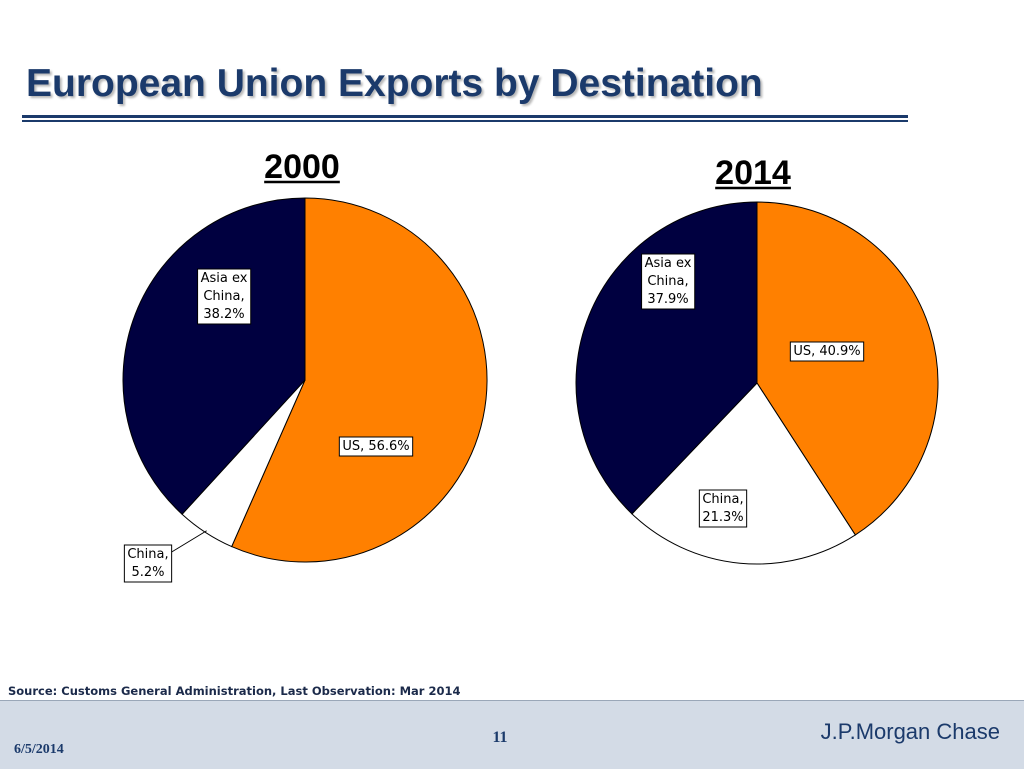 The image size is (1024, 769). I want to click on chart-title-2014: 2014, so click(753, 173).